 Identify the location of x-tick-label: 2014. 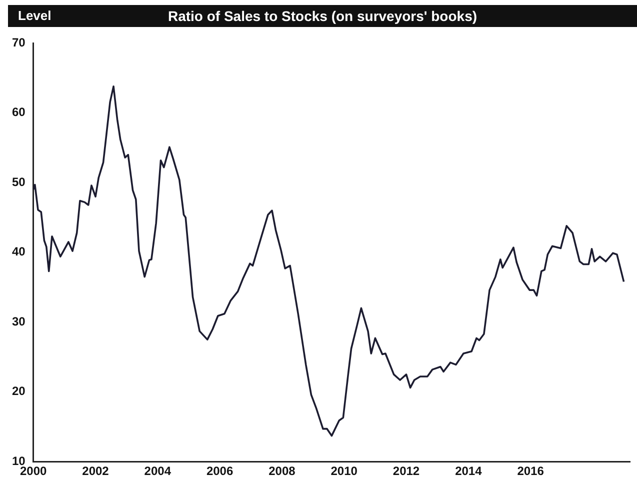
(468, 471).